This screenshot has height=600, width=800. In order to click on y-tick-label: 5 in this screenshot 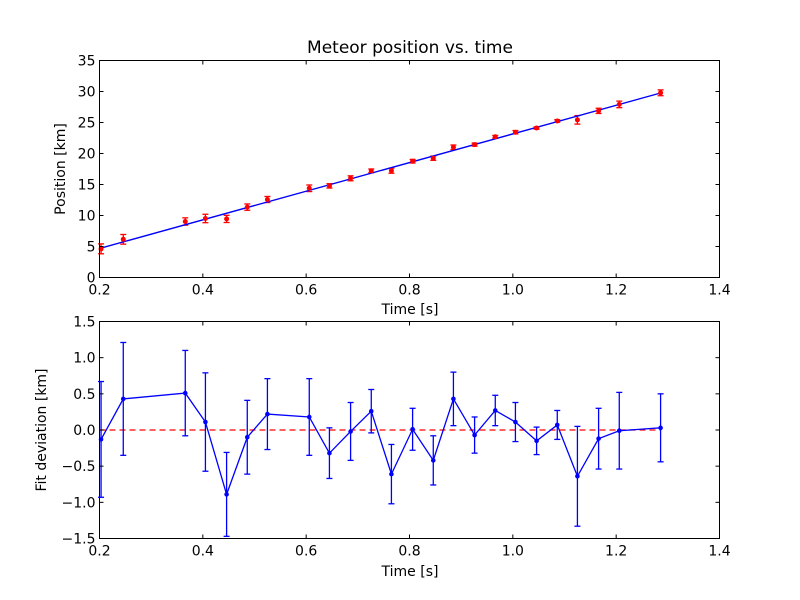, I will do `click(91, 248)`.